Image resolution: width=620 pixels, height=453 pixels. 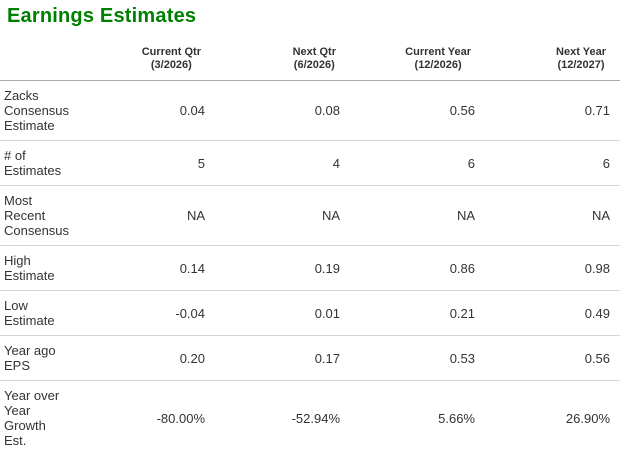 What do you see at coordinates (171, 65) in the screenshot?
I see `column-period: (3/2026)` at bounding box center [171, 65].